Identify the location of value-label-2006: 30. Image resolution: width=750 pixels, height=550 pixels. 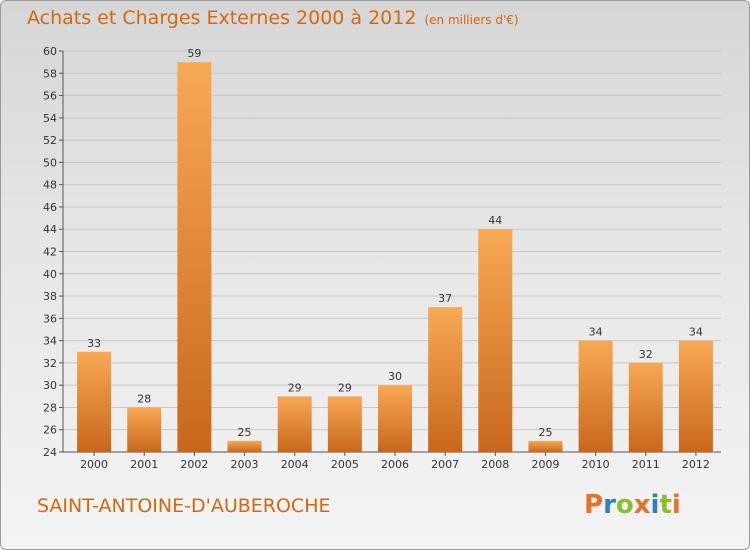
(395, 376).